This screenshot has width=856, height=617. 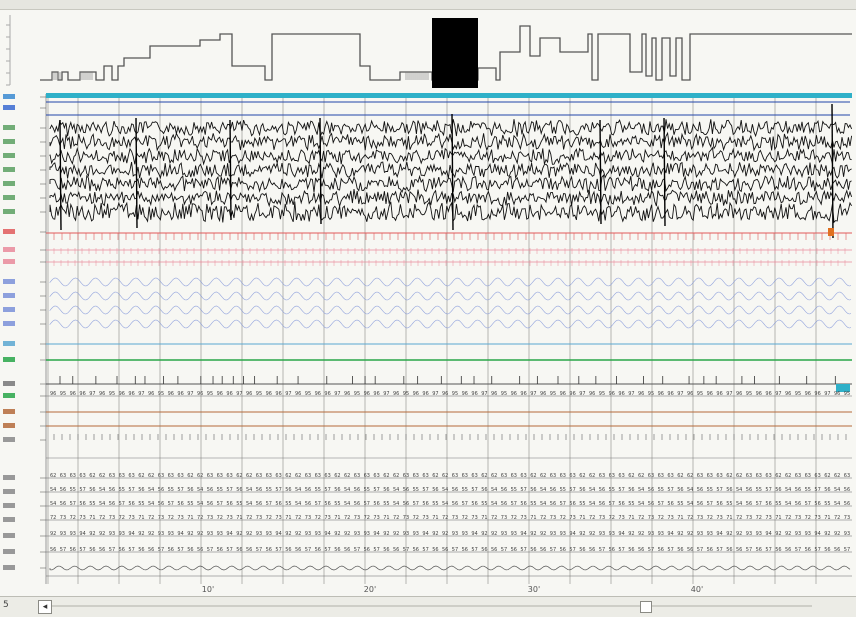 What do you see at coordinates (432, 606) in the screenshot?
I see `scroll-track` at bounding box center [432, 606].